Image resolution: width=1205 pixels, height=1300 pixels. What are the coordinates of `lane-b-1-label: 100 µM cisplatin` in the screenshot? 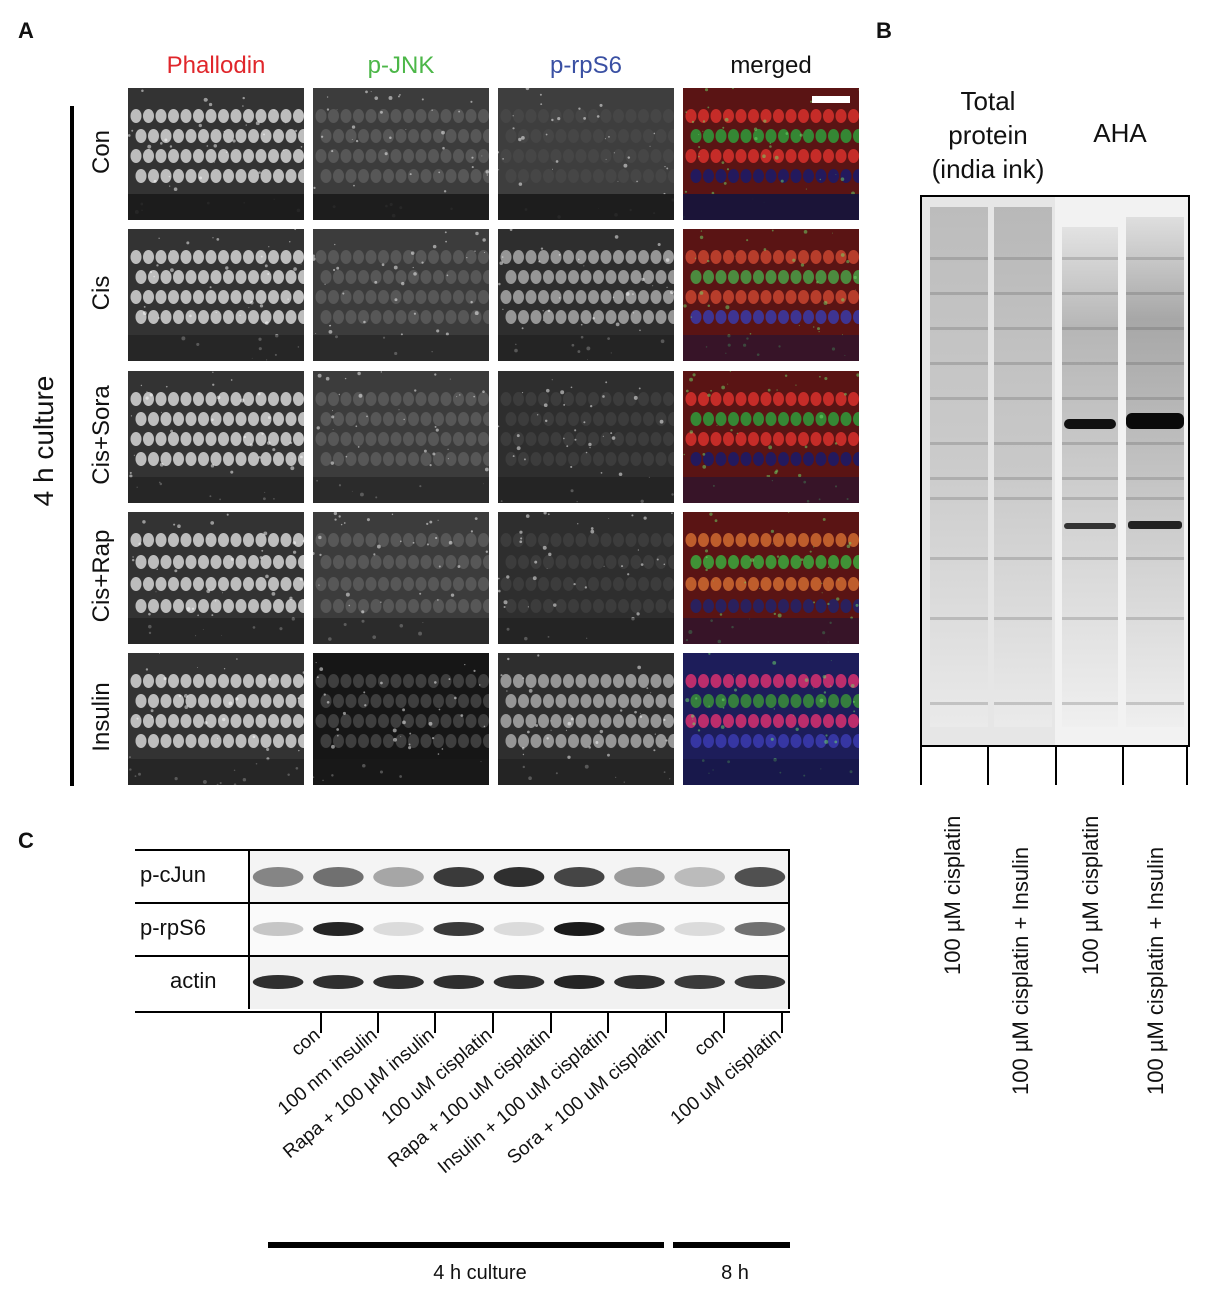 It's located at (952, 895).